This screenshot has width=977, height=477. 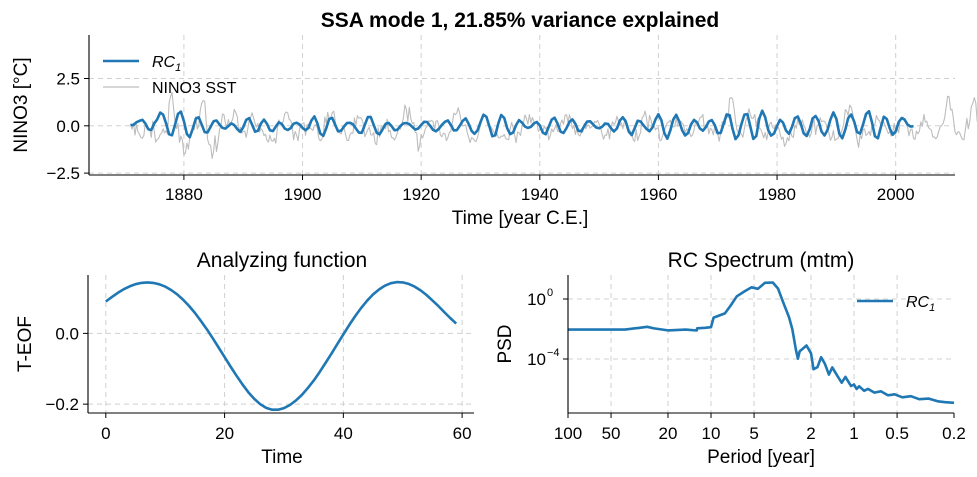 I want to click on x-tick-label: 5, so click(x=753, y=433).